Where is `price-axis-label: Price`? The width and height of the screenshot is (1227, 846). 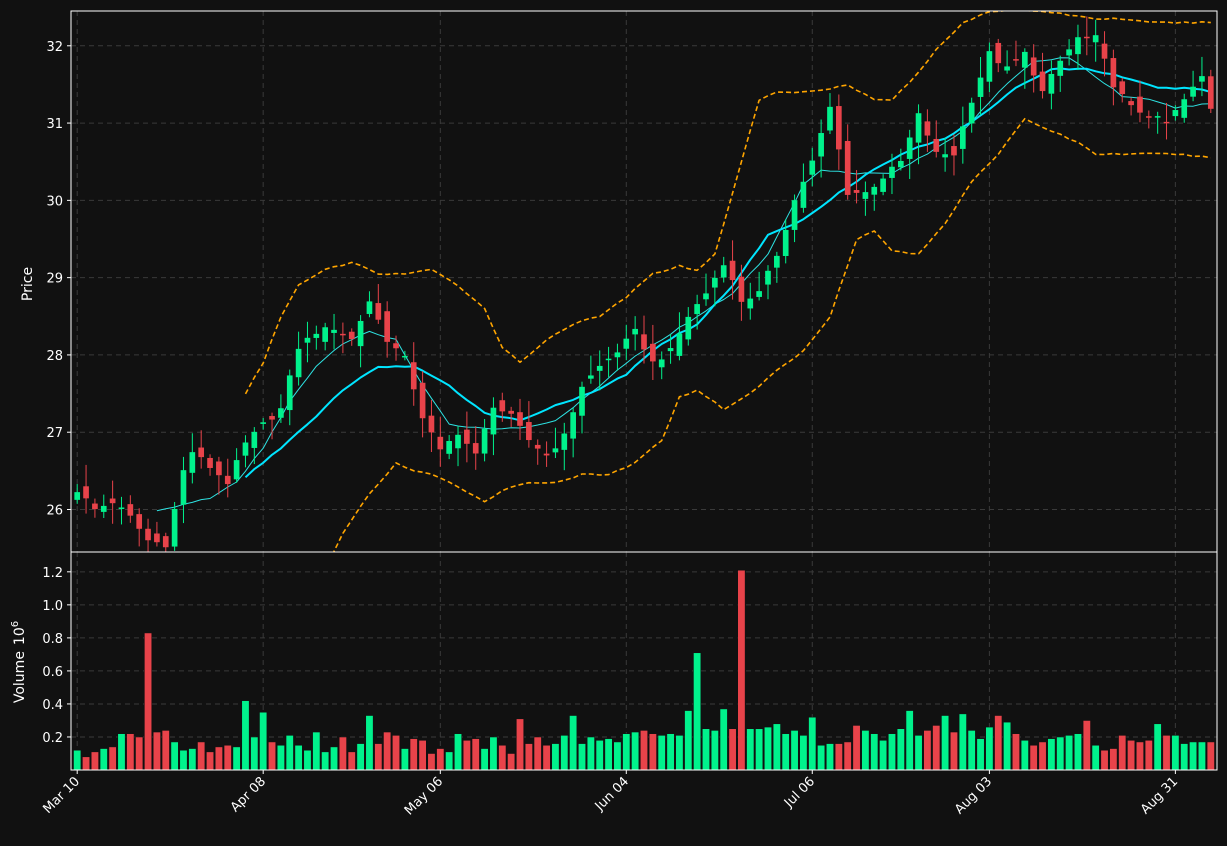 price-axis-label: Price is located at coordinates (28, 284).